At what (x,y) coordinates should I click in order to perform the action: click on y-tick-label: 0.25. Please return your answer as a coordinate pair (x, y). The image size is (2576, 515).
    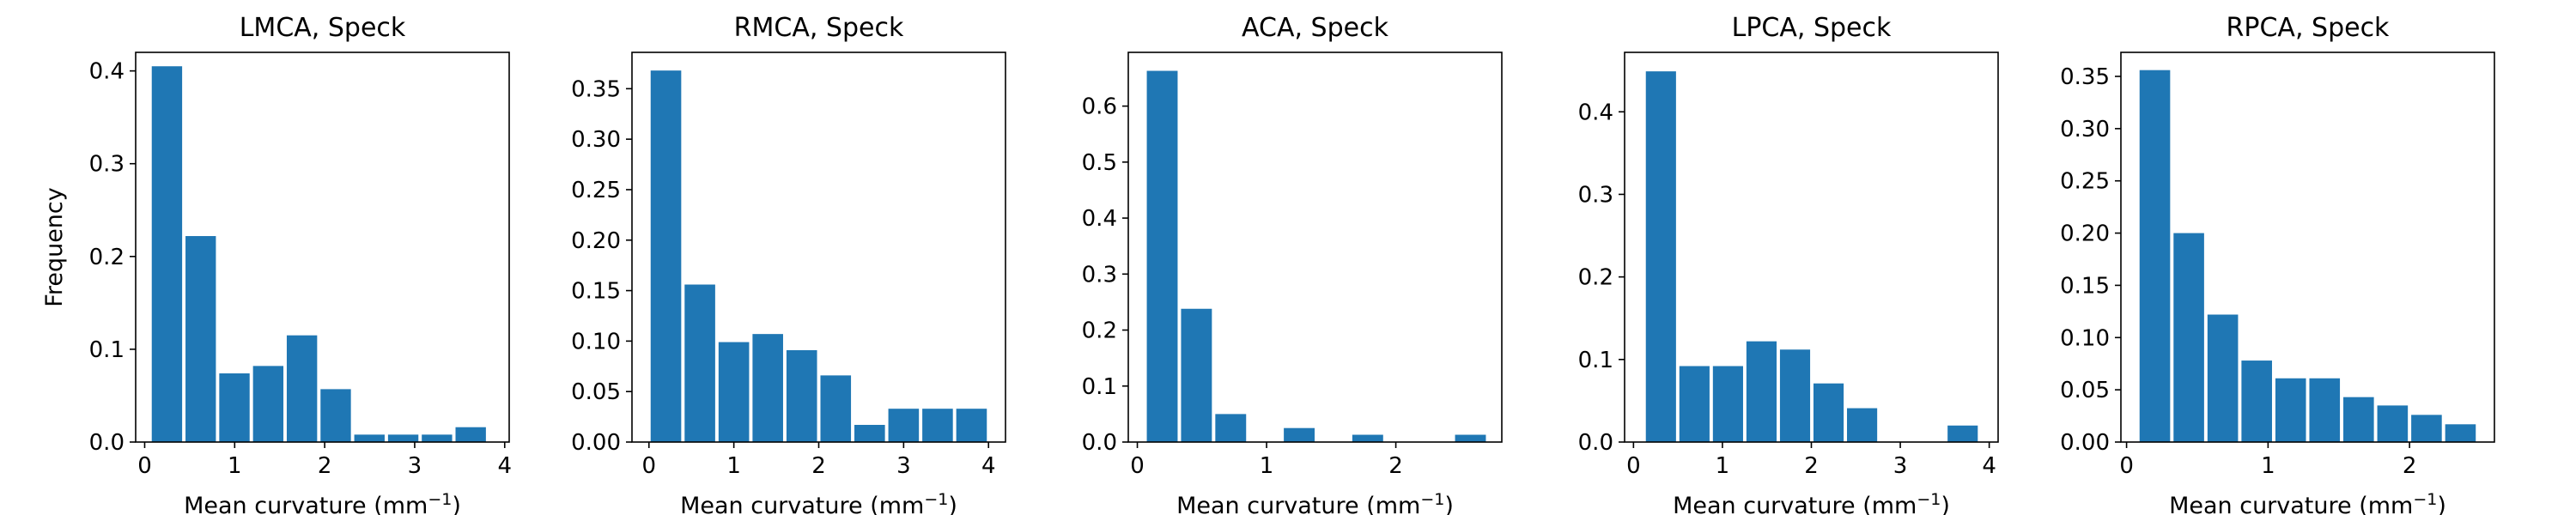
    Looking at the image, I should click on (596, 190).